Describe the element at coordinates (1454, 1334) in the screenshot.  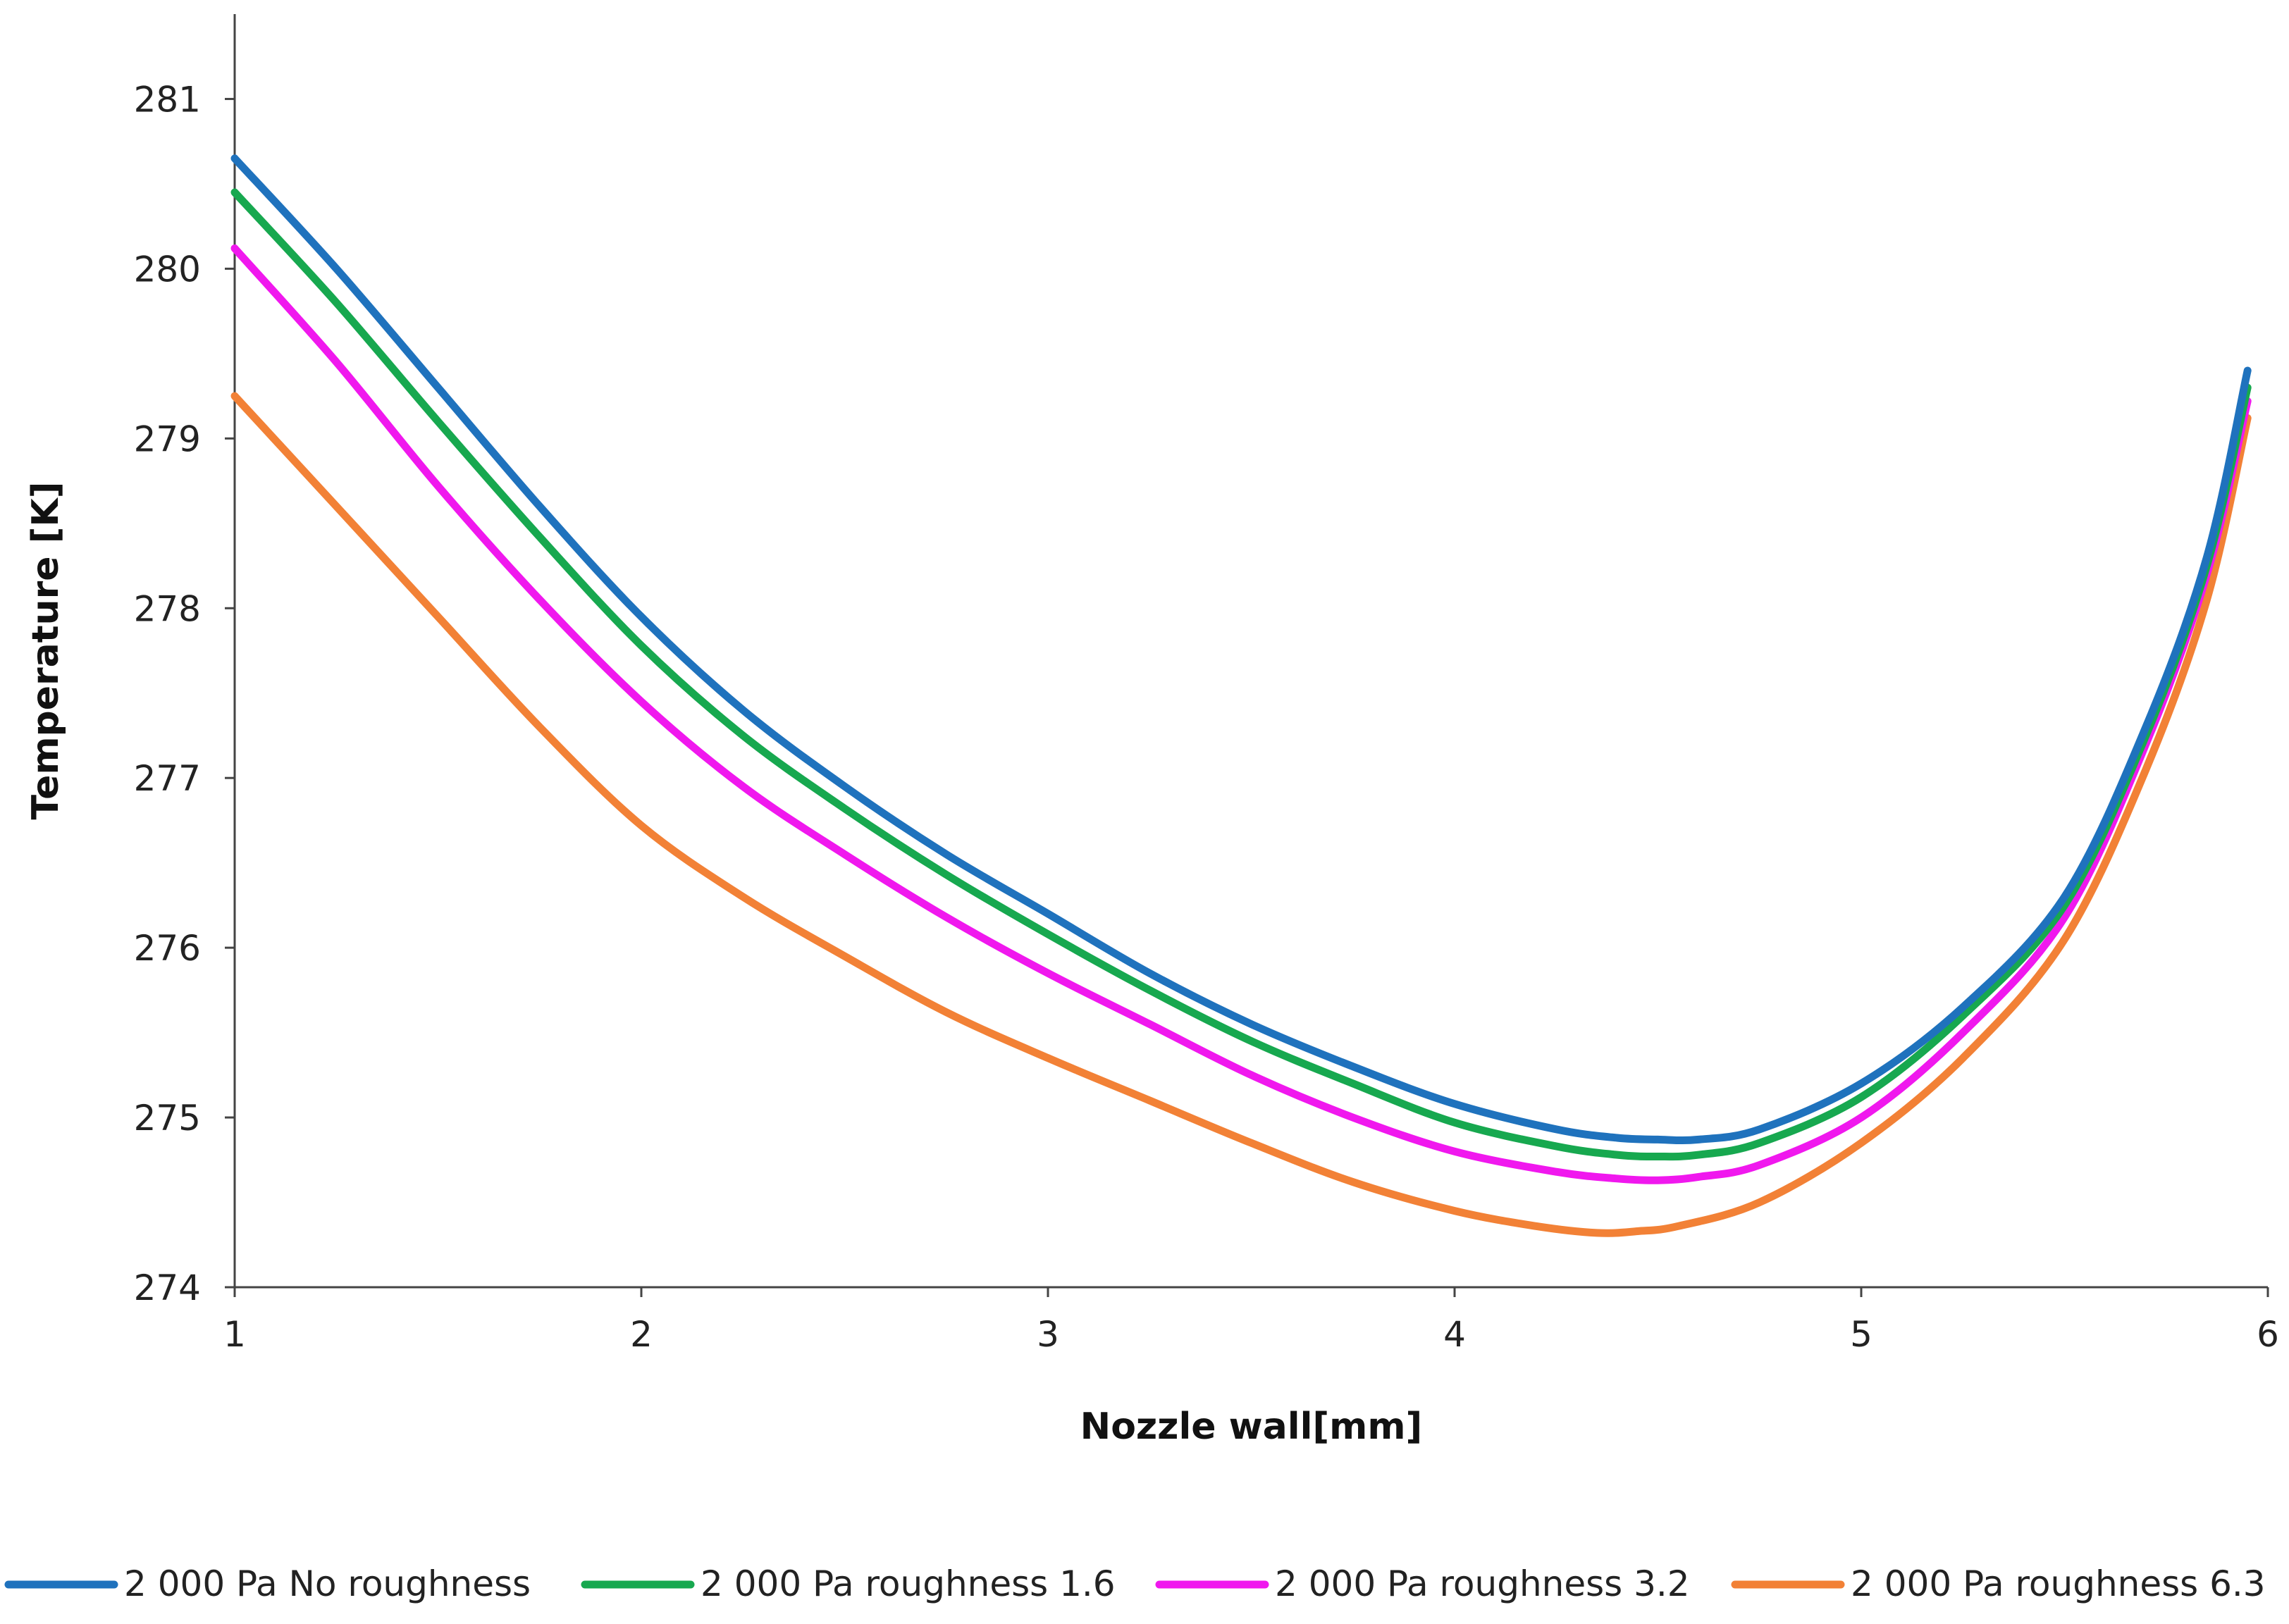
I see `x-tick-label: 4` at that location.